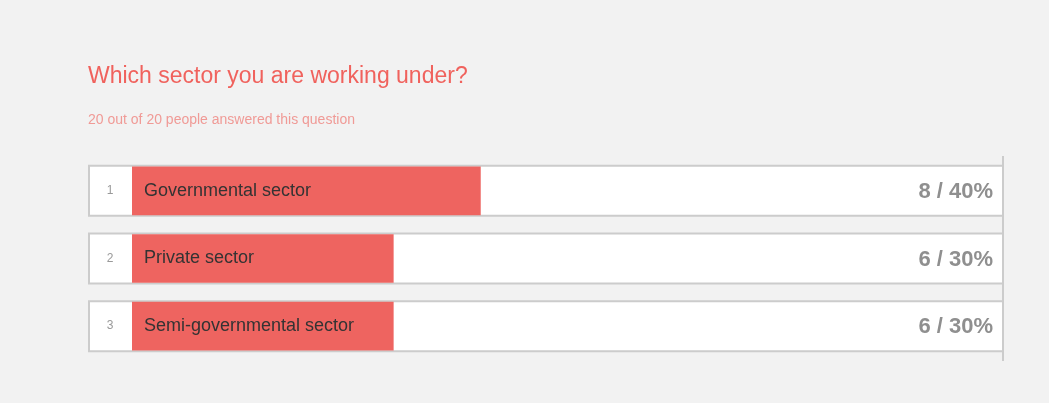 The width and height of the screenshot is (1049, 403). What do you see at coordinates (199, 257) in the screenshot?
I see `y-tick-label: Private sector` at bounding box center [199, 257].